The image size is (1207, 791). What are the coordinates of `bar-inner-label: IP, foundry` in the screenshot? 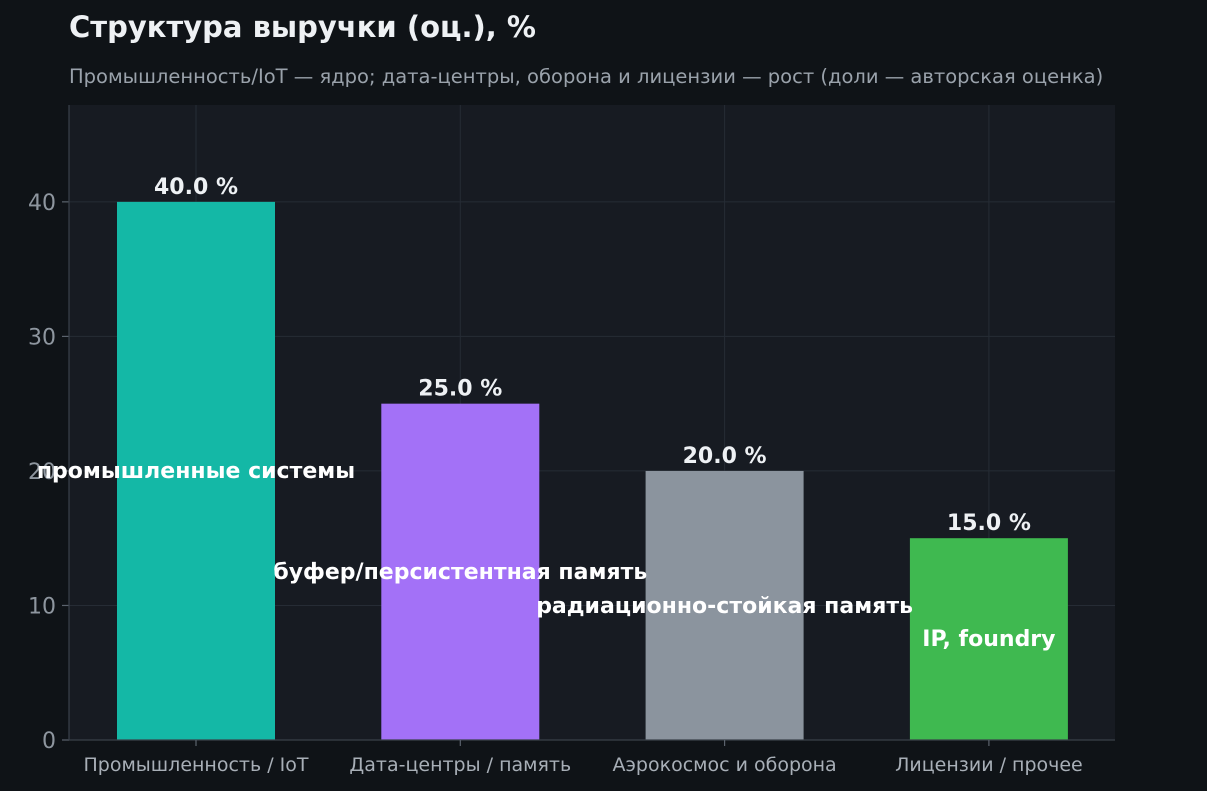 It's located at (988, 639).